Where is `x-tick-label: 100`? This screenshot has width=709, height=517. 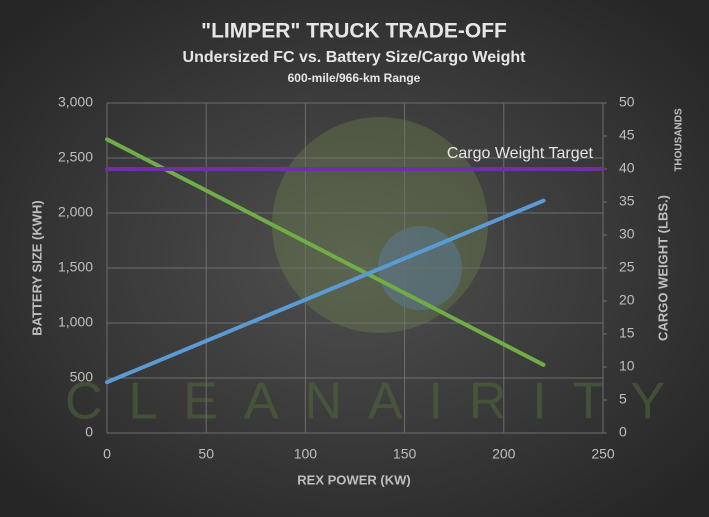
x-tick-label: 100 is located at coordinates (306, 454).